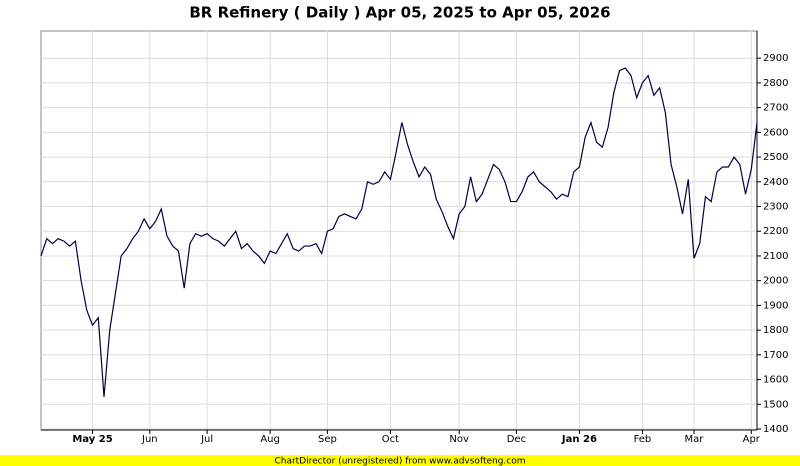  What do you see at coordinates (516, 439) in the screenshot?
I see `x-tick-label: Dec` at bounding box center [516, 439].